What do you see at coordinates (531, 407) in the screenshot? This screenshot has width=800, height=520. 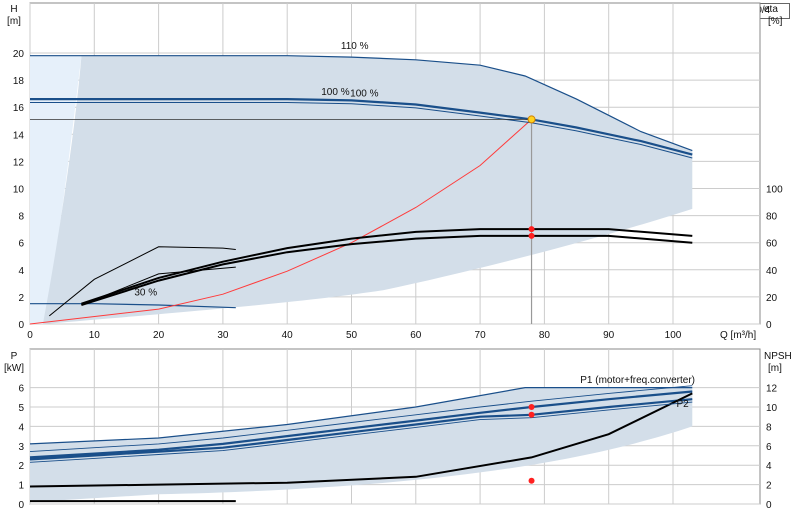 I see `p1-point-marker` at bounding box center [531, 407].